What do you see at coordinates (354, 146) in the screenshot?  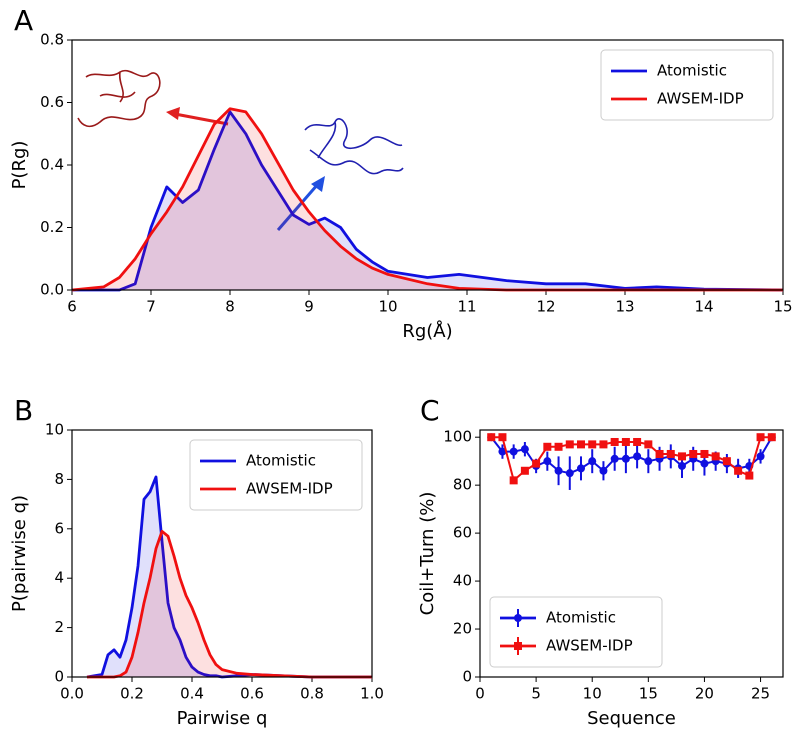 I see `atomistic-structure` at bounding box center [354, 146].